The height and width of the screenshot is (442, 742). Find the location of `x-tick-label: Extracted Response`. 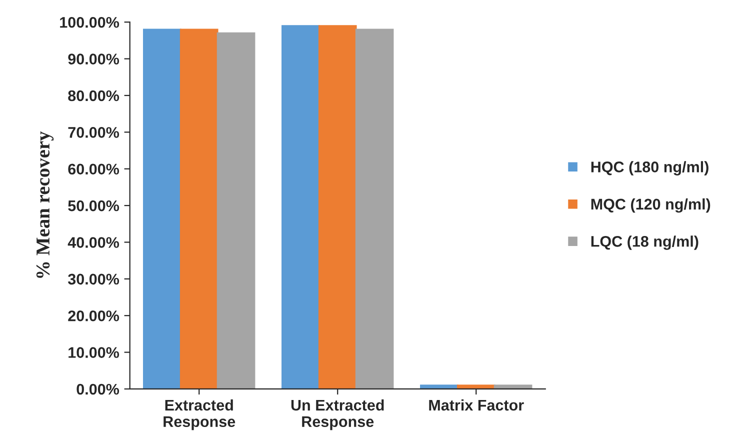

x-tick-label: Extracted Response is located at coordinates (200, 414).